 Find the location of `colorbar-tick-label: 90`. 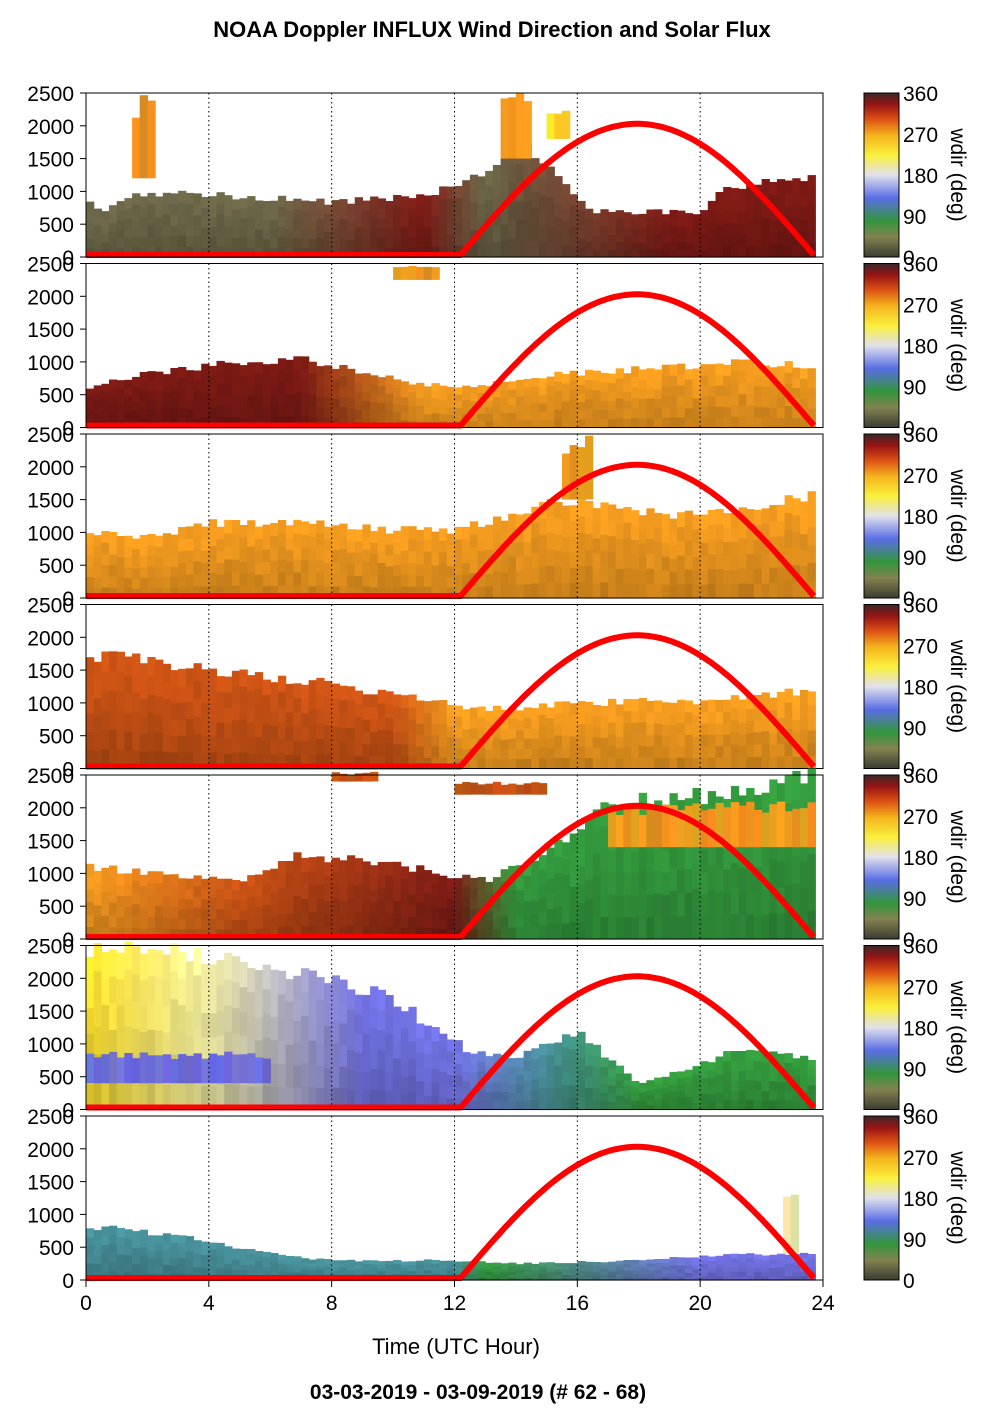

colorbar-tick-label: 90 is located at coordinates (914, 1070).